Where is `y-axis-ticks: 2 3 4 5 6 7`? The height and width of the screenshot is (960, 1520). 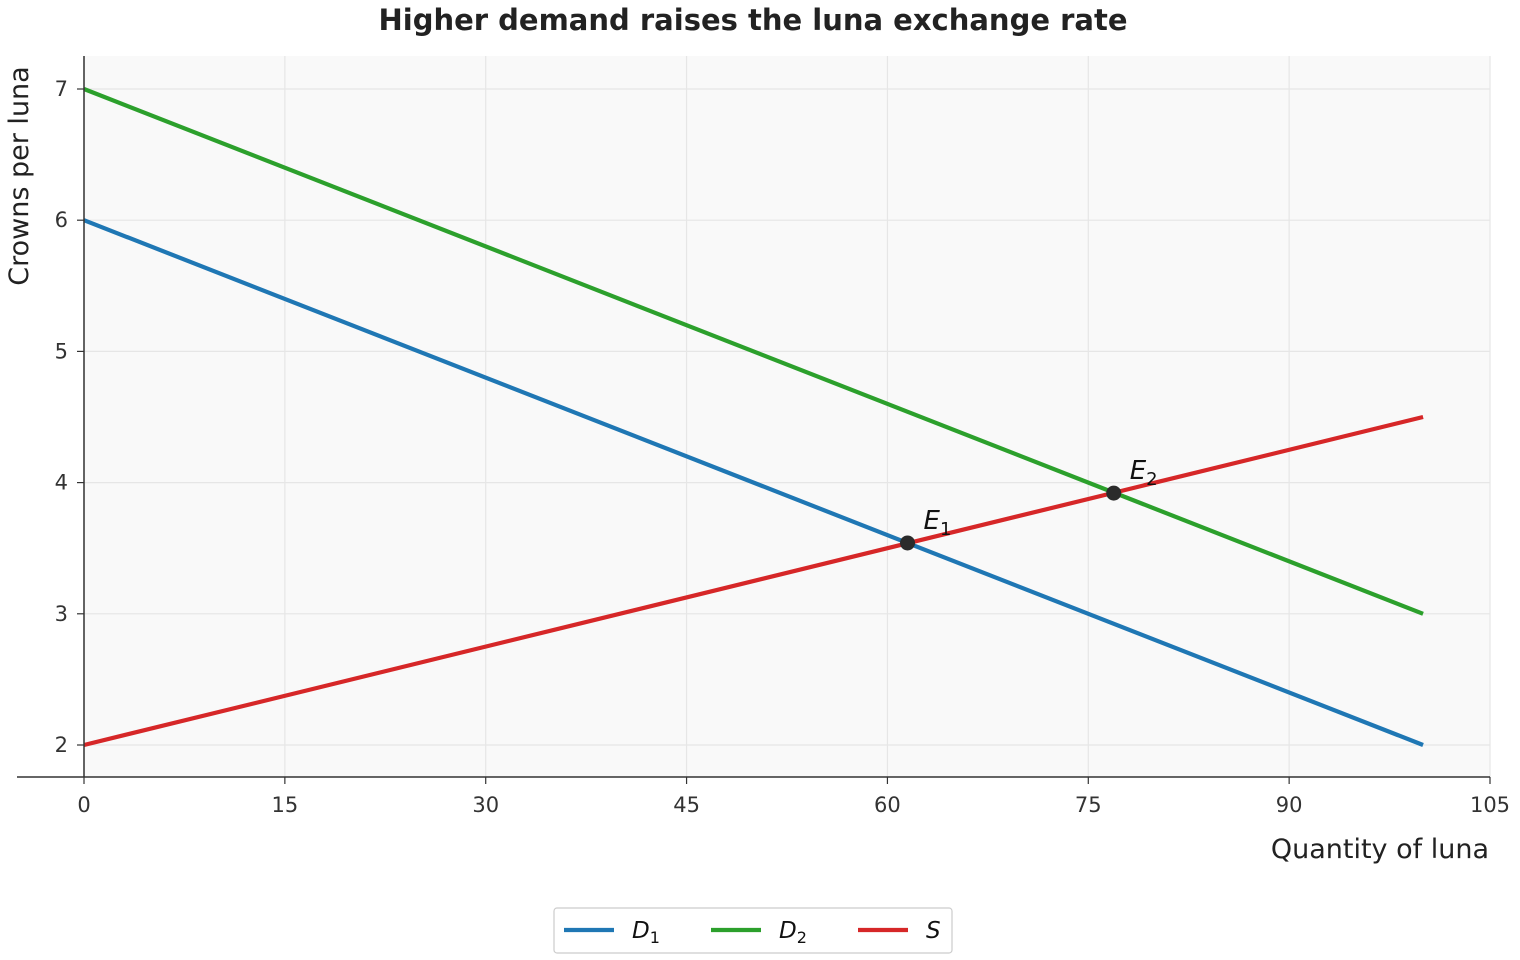 y-axis-ticks: 2 3 4 5 6 7 is located at coordinates (69, 417).